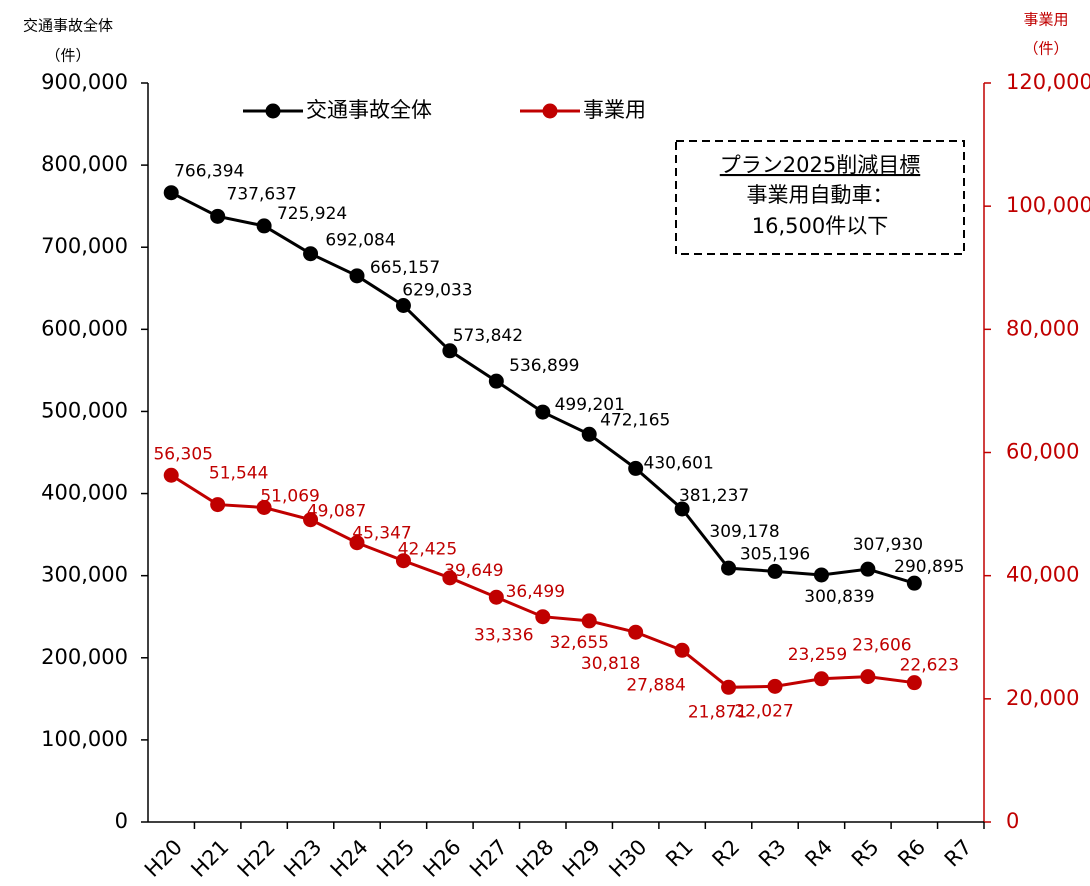 The width and height of the screenshot is (1090, 886). Describe the element at coordinates (627, 858) in the screenshot. I see `x-tick-label: H30` at that location.